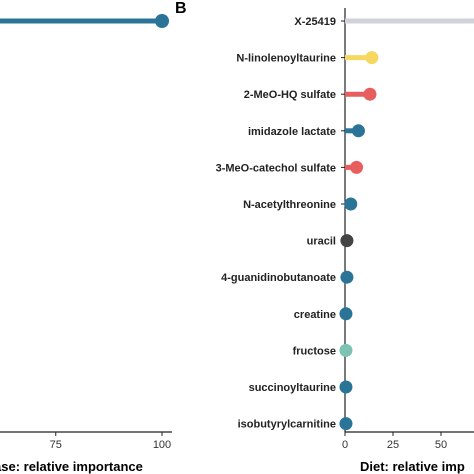 This screenshot has width=474, height=474. What do you see at coordinates (412, 466) in the screenshot?
I see `panel-b-x-axis-title: Diet: relative imp` at bounding box center [412, 466].